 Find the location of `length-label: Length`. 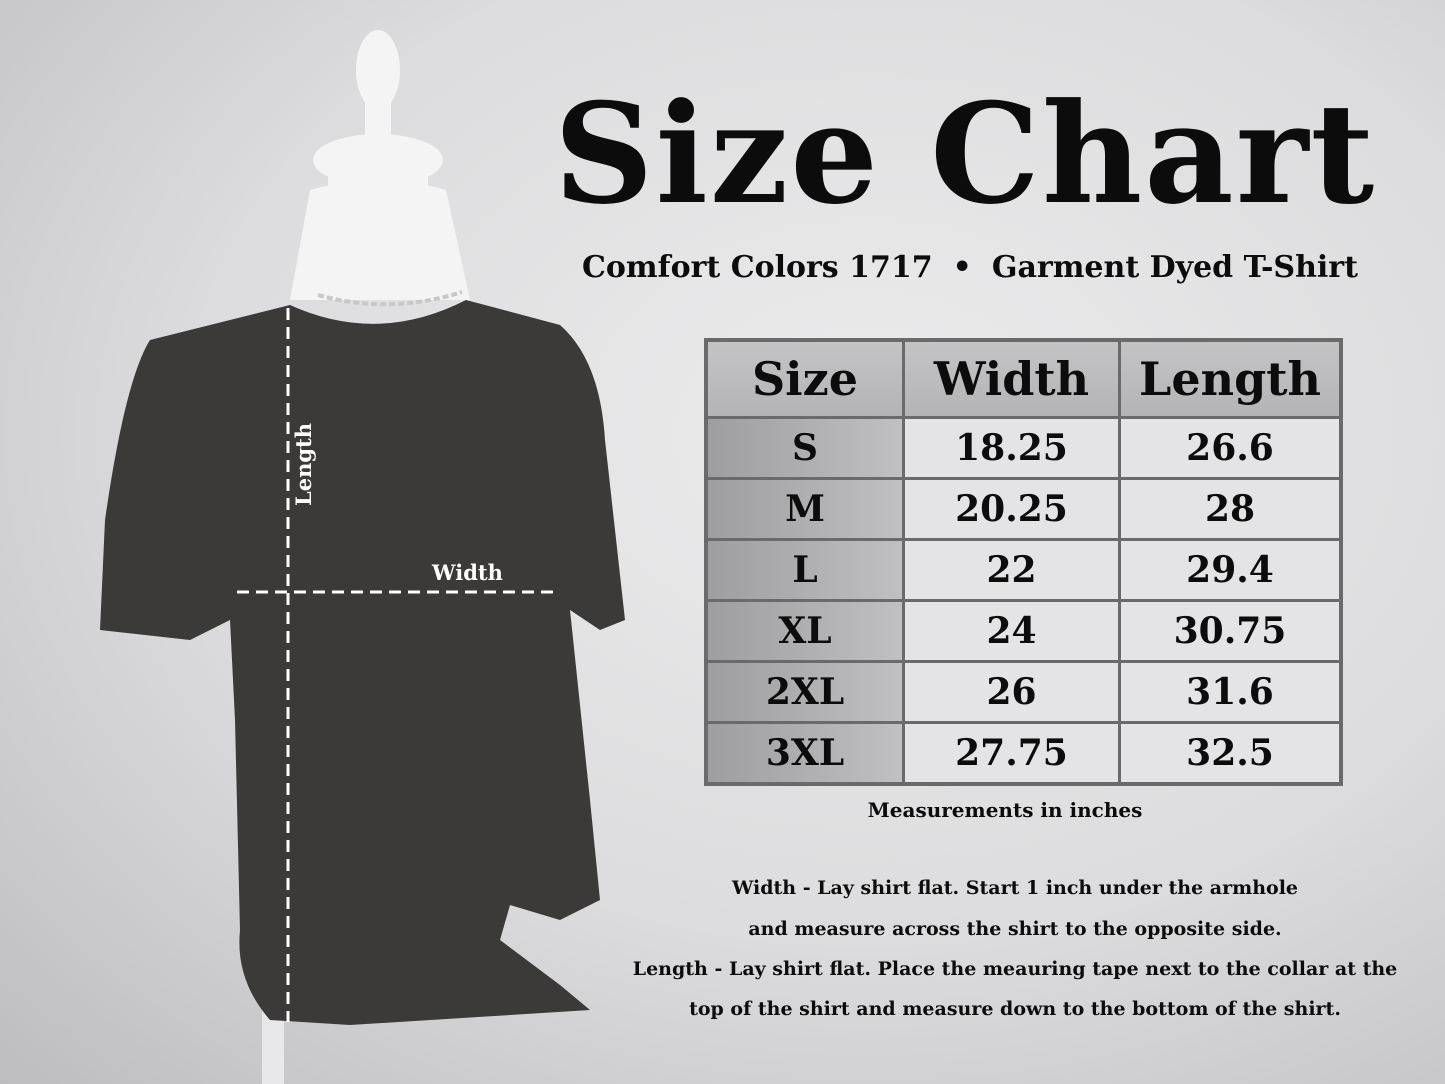

length-label: Length is located at coordinates (304, 464).